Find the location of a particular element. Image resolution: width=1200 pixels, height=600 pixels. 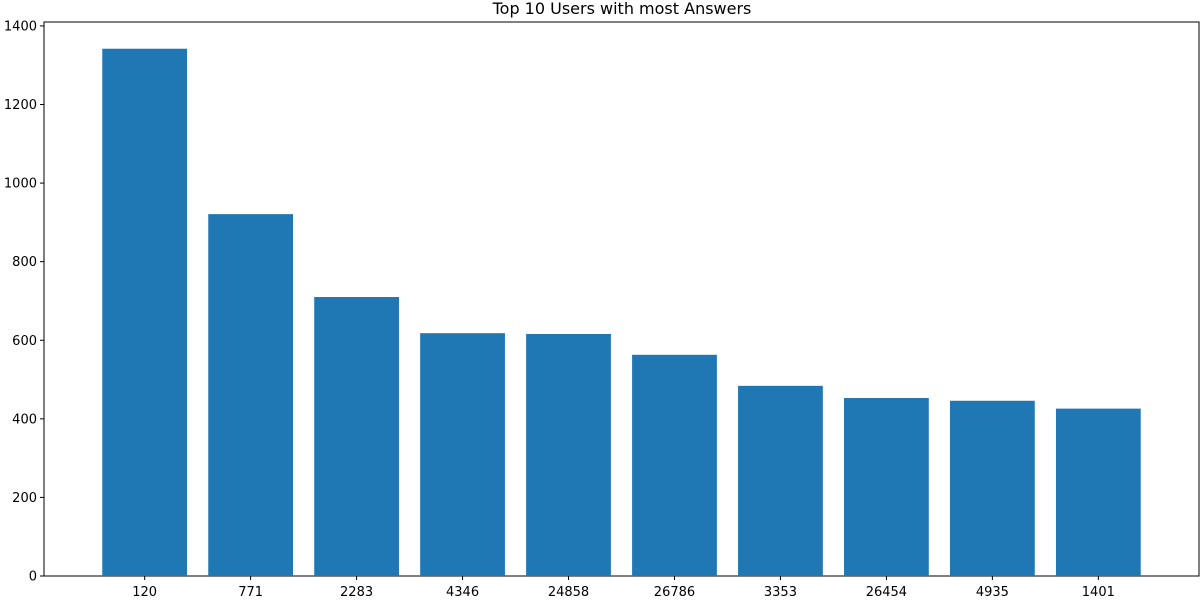

x-tick-label: 3353 is located at coordinates (780, 592).